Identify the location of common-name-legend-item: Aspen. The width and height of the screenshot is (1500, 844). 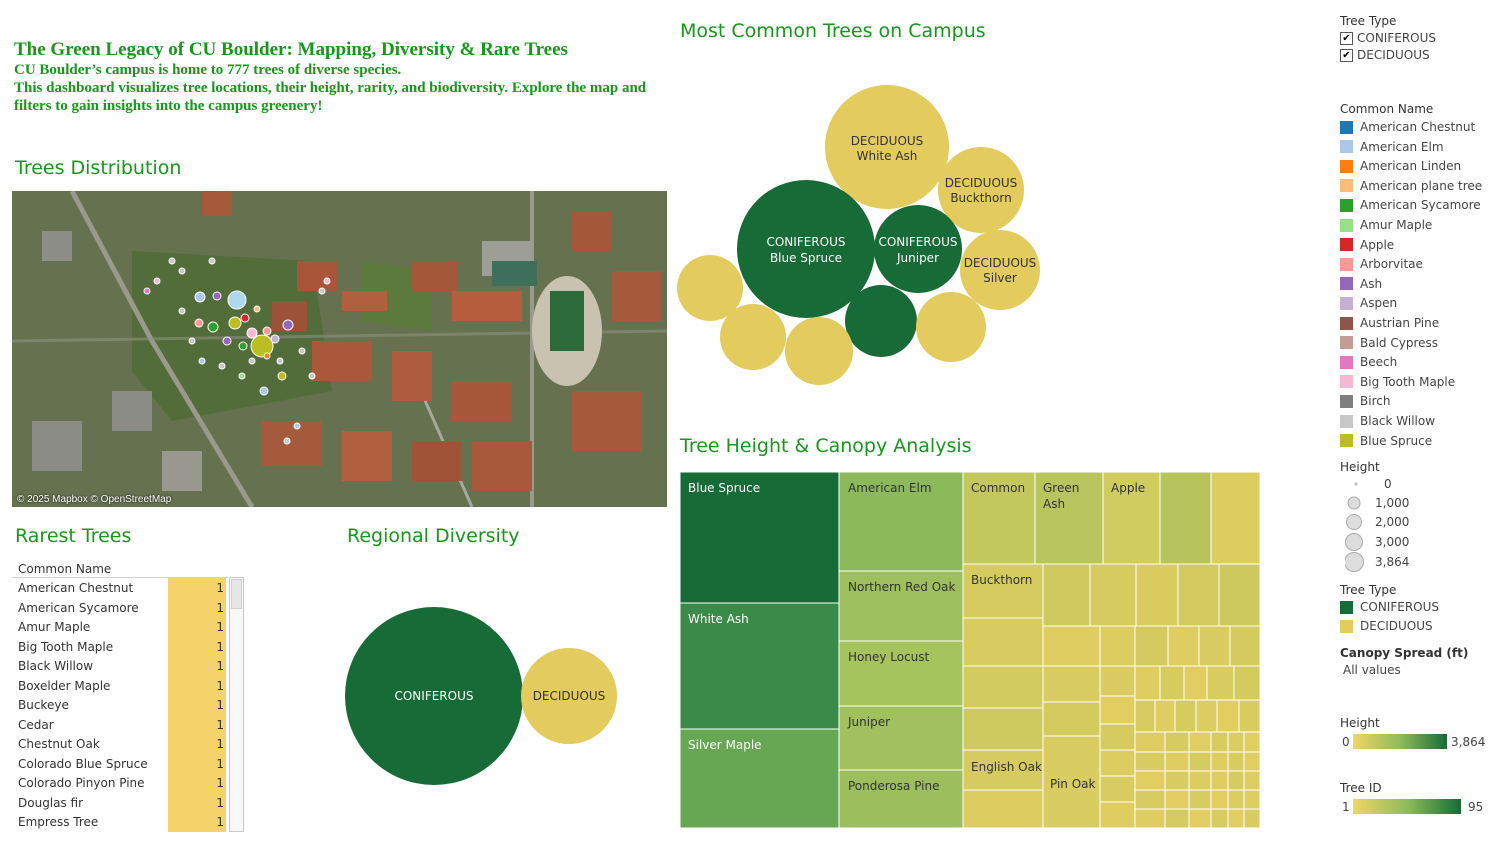
(1368, 303).